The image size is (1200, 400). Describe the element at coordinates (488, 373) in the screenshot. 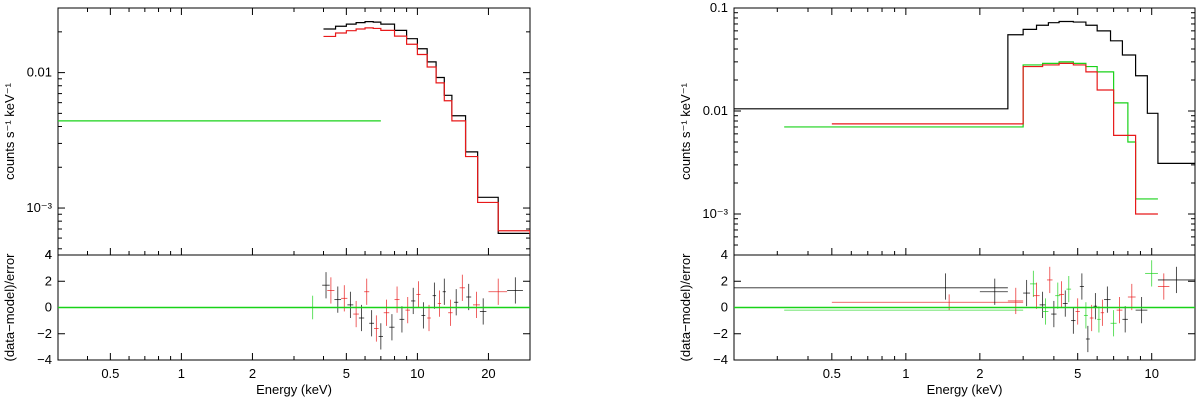

I see `x-tick-label: 20` at that location.